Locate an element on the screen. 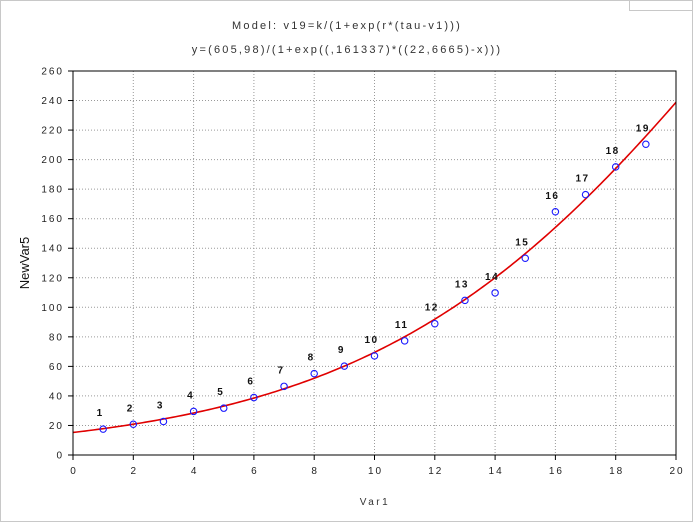 The image size is (693, 522). x-tick-label: 20 is located at coordinates (676, 471).